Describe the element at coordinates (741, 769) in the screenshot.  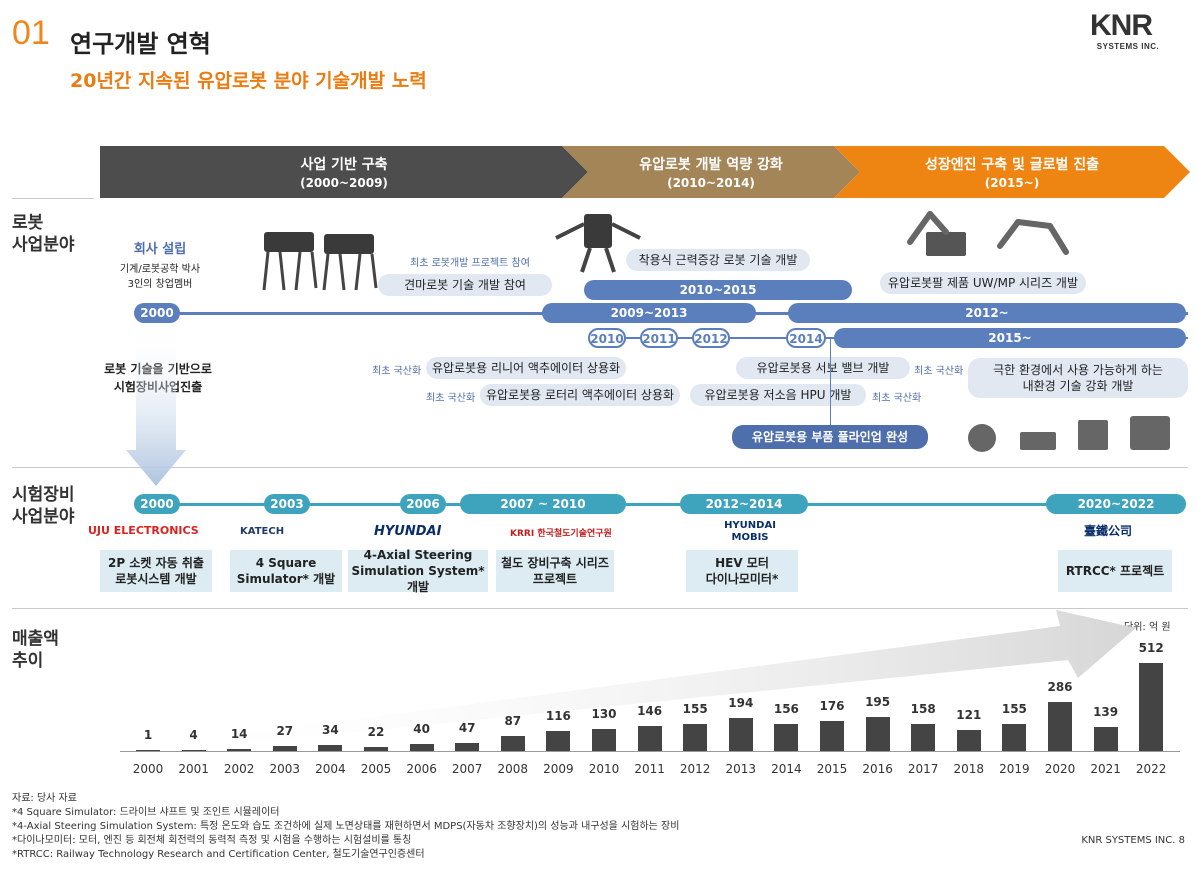
I see `tick-label-2013: 2013` at that location.